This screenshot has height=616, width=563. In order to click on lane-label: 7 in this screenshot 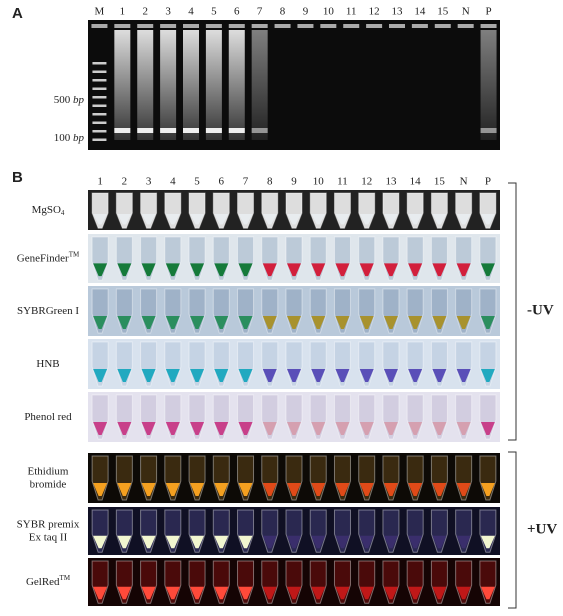, I will do `click(246, 182)`.